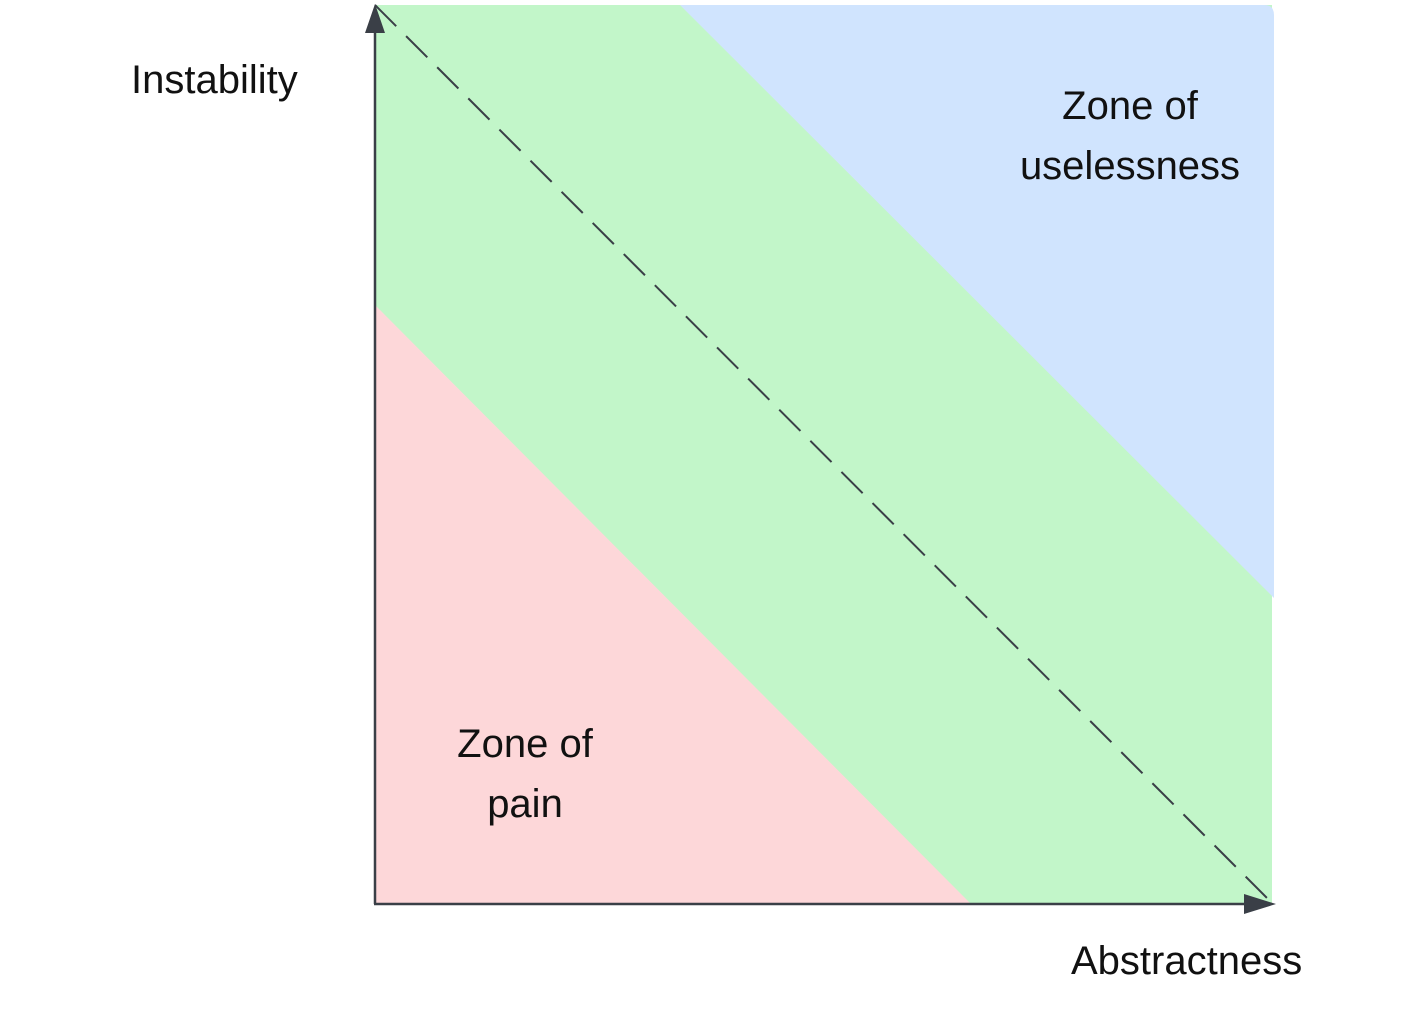 This screenshot has height=1014, width=1425. Describe the element at coordinates (1130, 106) in the screenshot. I see `zone-of-uselessness-line1: Zone of` at that location.